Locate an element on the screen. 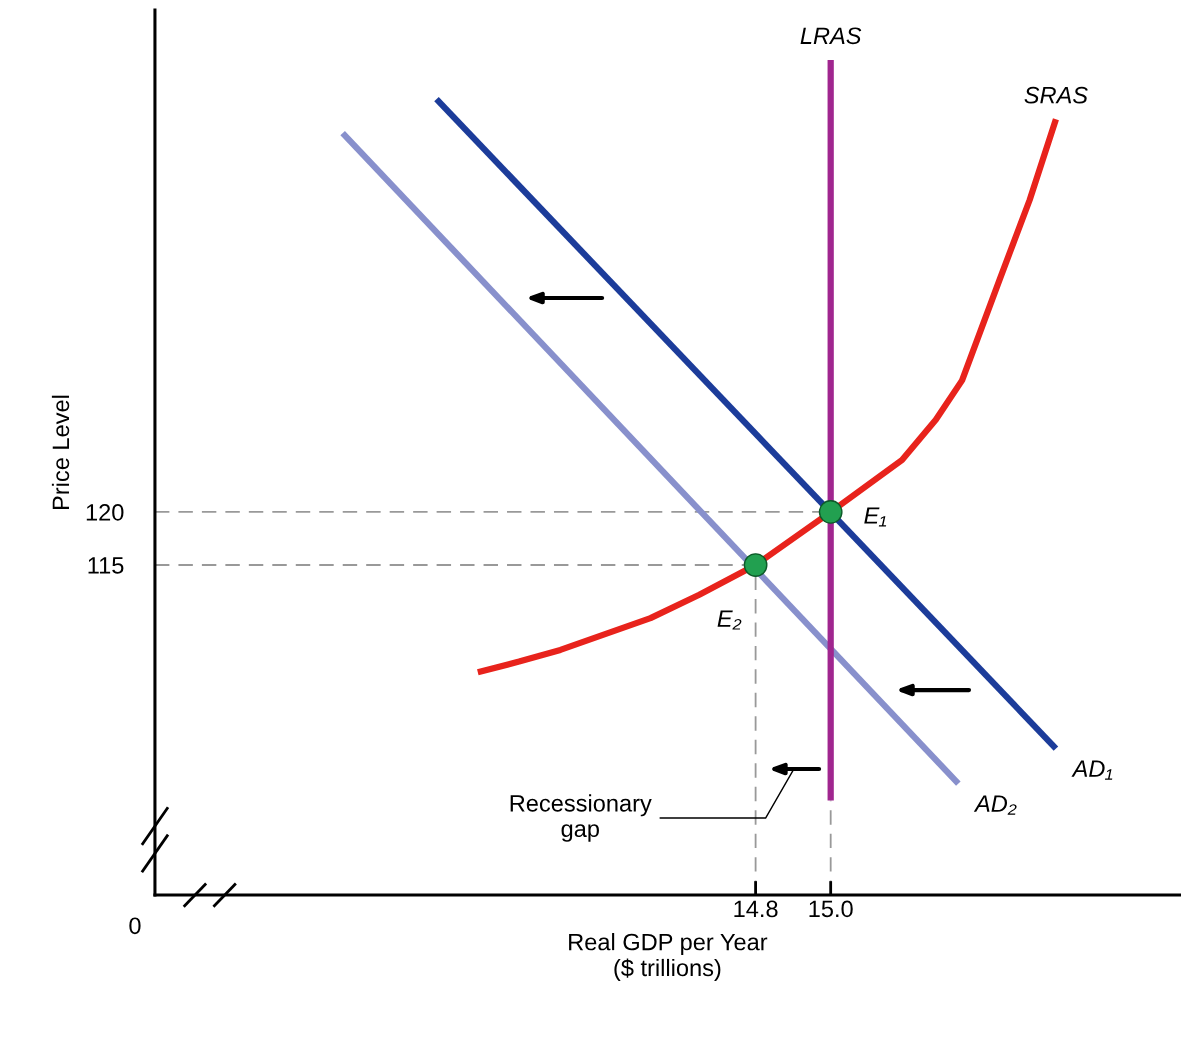  annotation: E₁ is located at coordinates (875, 517).